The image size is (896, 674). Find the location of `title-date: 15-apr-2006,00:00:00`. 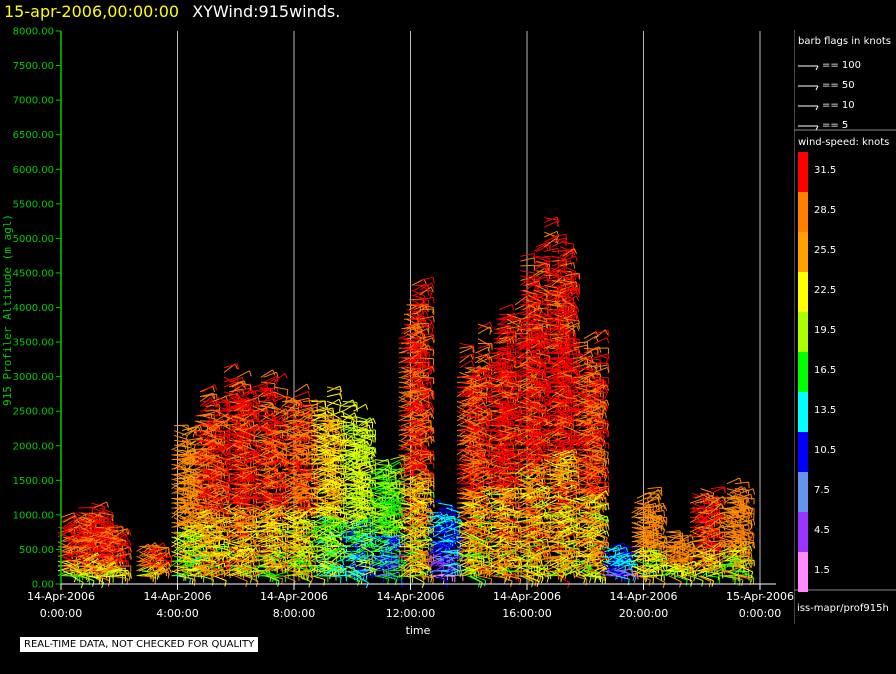

title-date: 15-apr-2006,00:00:00 is located at coordinates (92, 11).